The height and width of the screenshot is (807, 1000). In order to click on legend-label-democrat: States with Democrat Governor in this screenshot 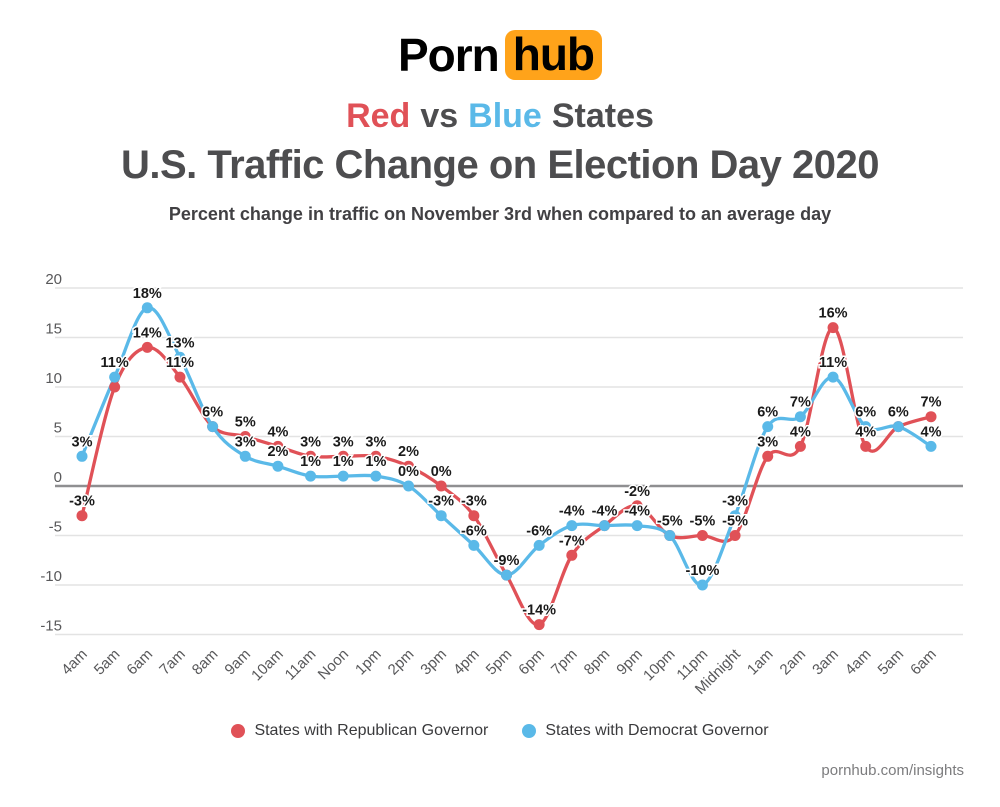, I will do `click(657, 730)`.